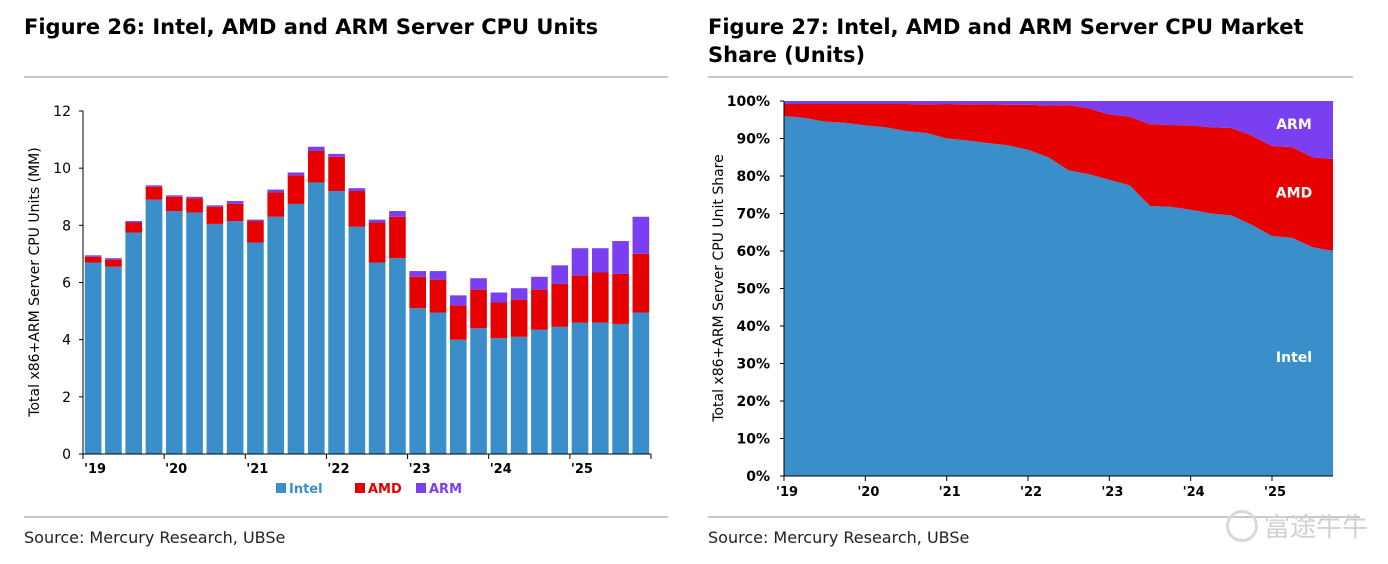  I want to click on y-tick-label: 80%, so click(753, 177).